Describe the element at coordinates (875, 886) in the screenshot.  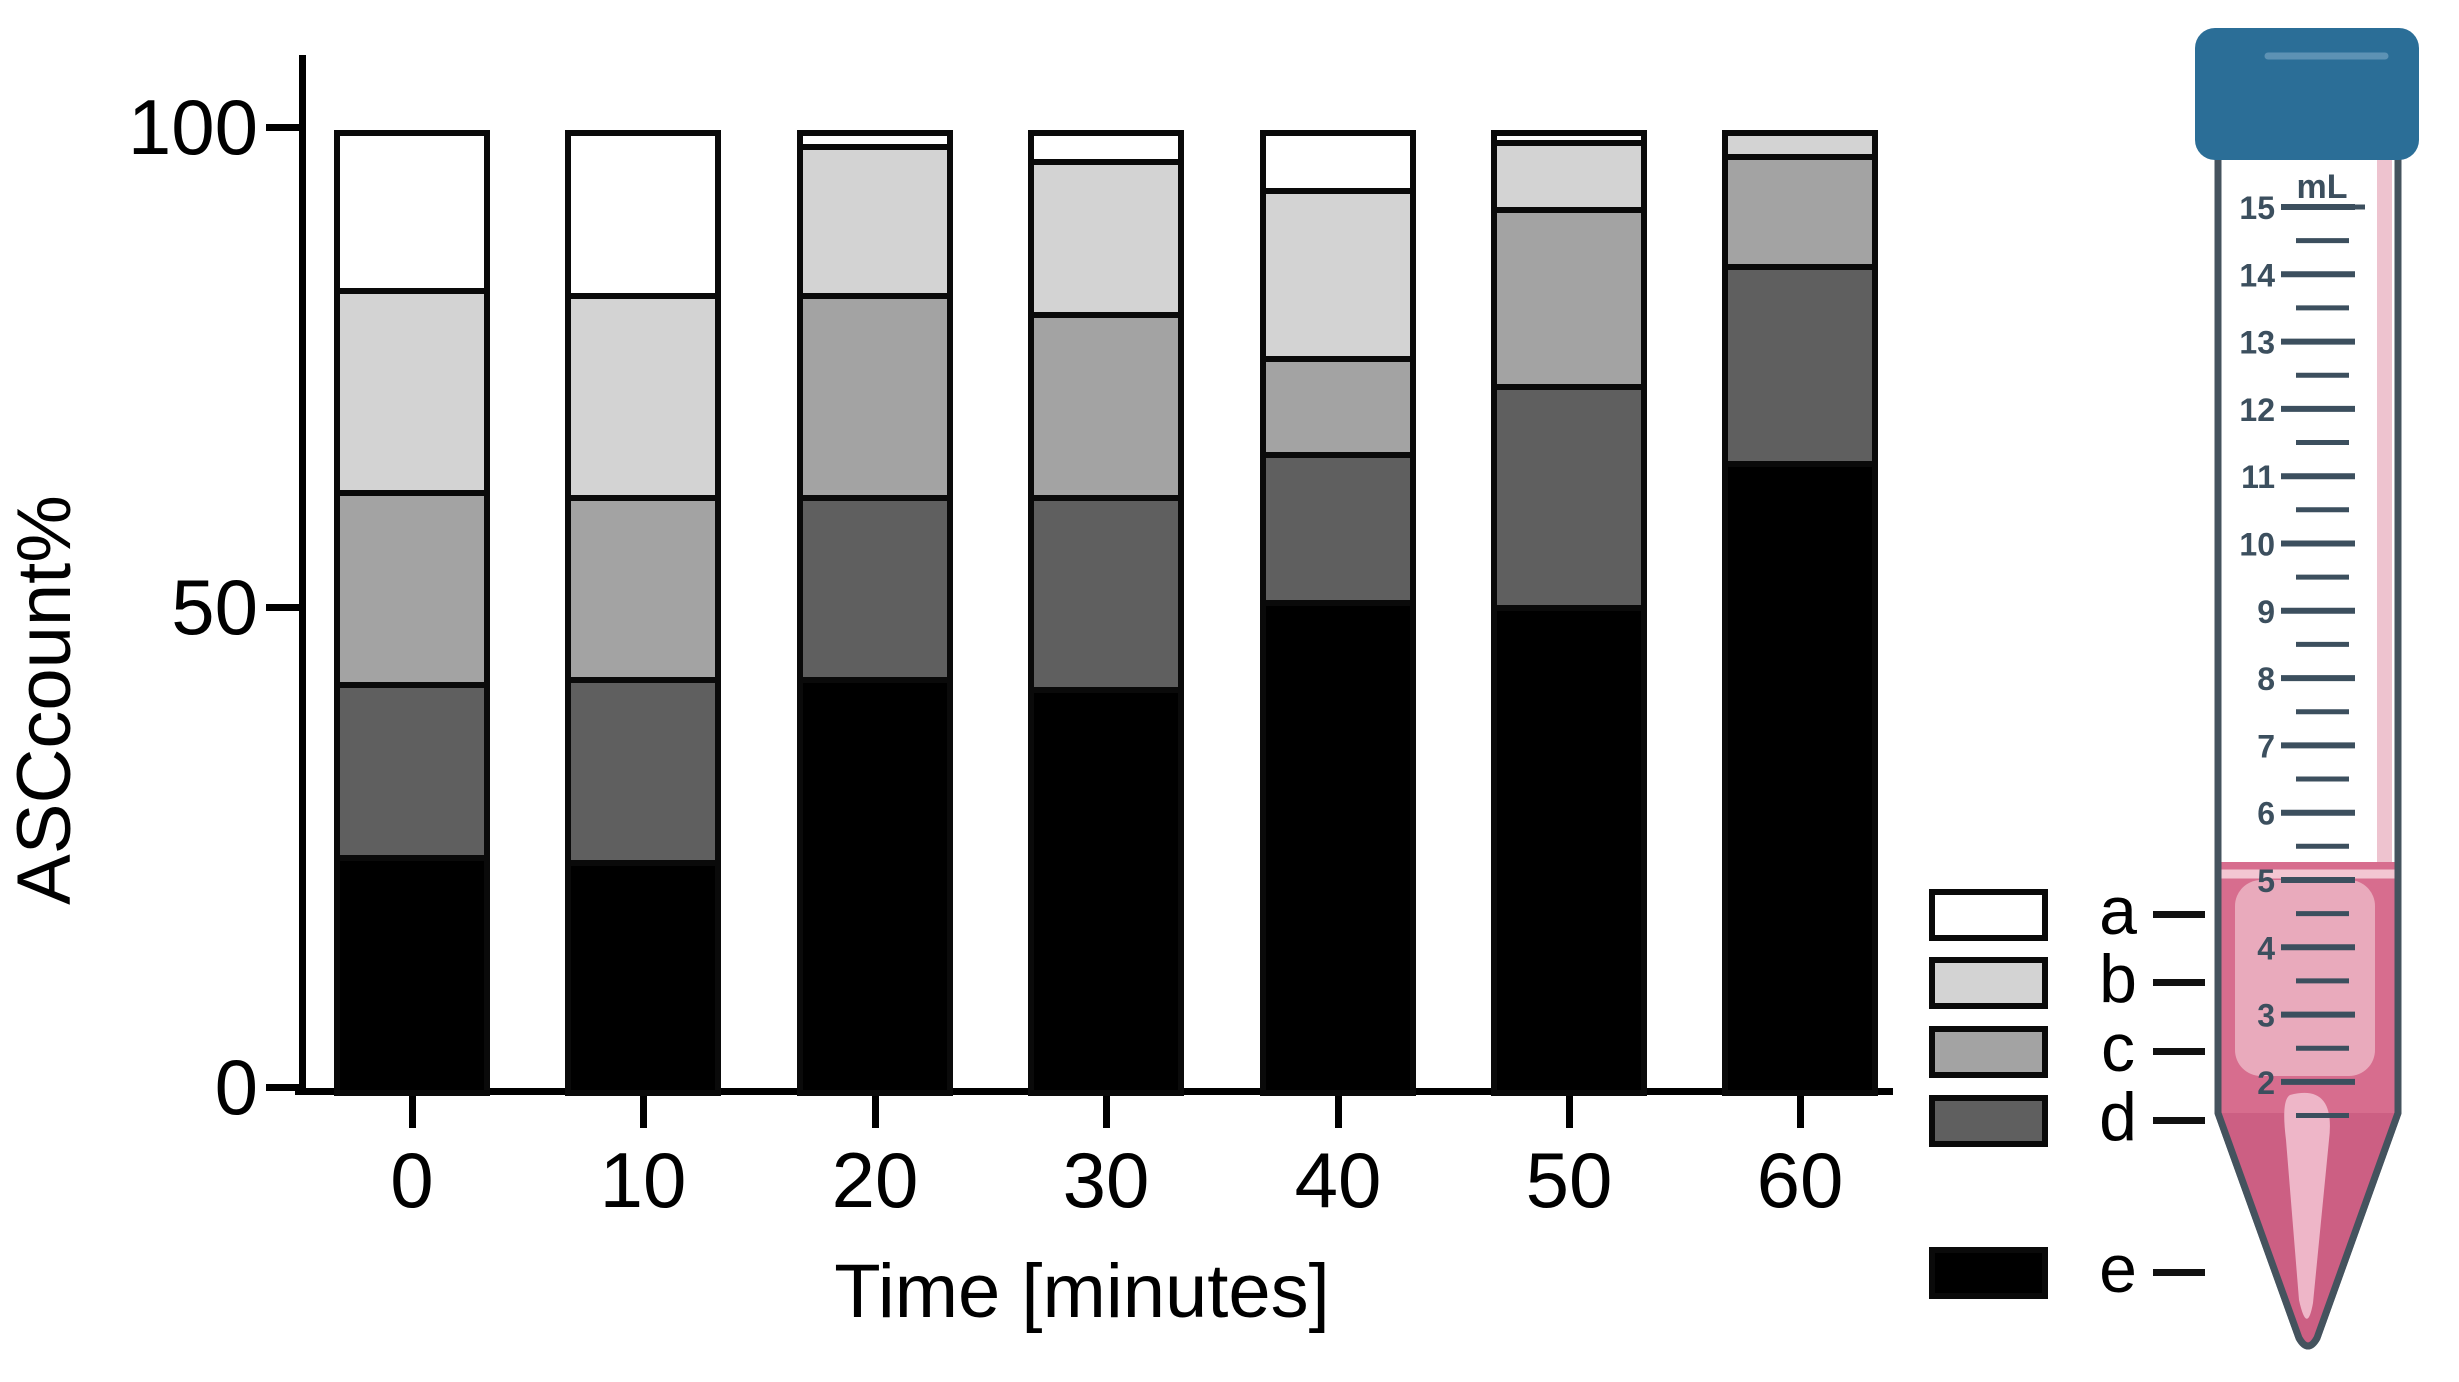
I see `bar-segment-e-t20` at that location.